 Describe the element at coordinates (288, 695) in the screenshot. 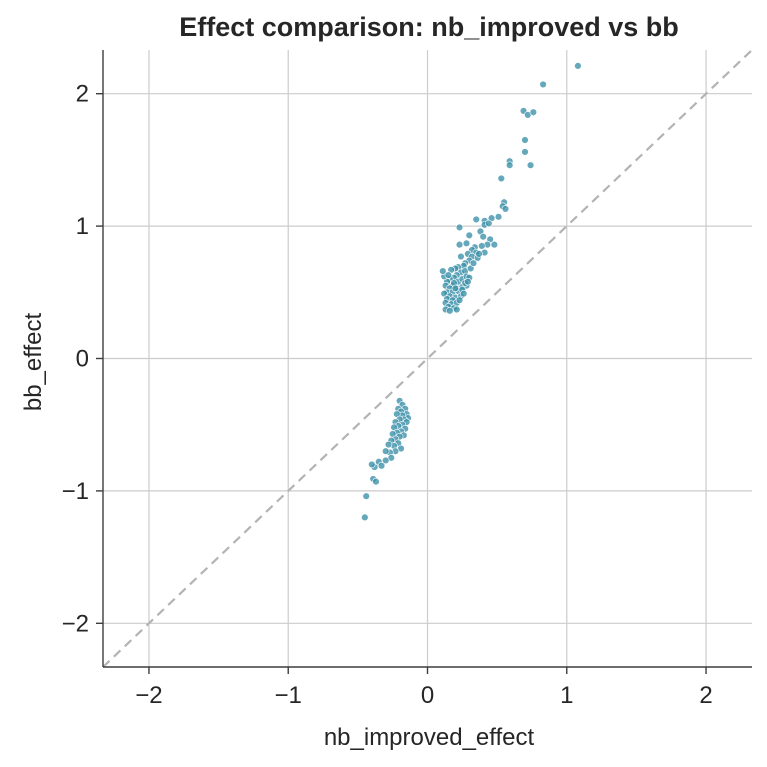

I see `x-tick-label: −1` at that location.